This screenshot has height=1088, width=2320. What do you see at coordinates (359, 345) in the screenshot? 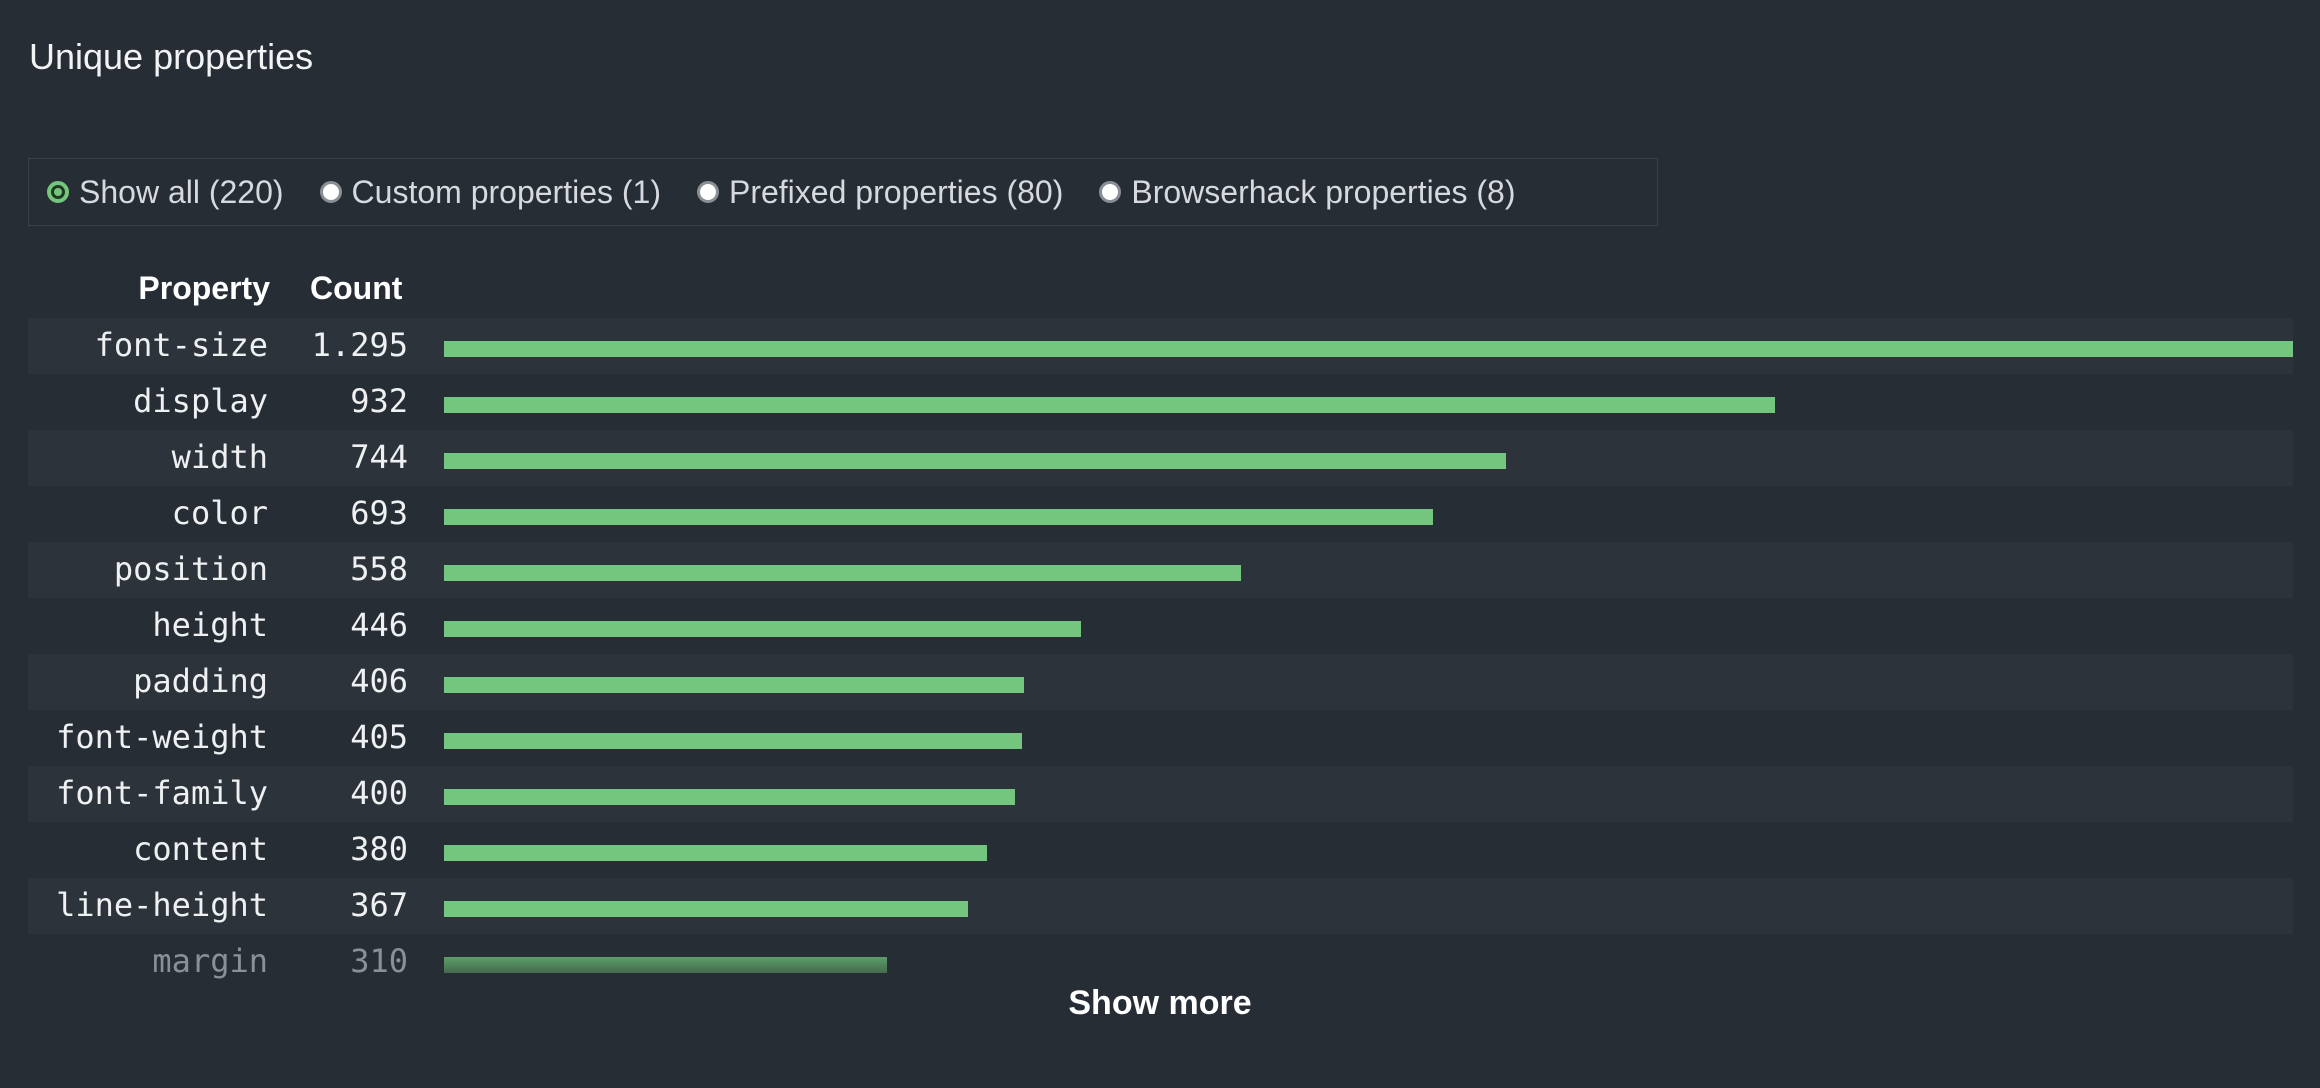
I see `property-count: 1.295` at bounding box center [359, 345].